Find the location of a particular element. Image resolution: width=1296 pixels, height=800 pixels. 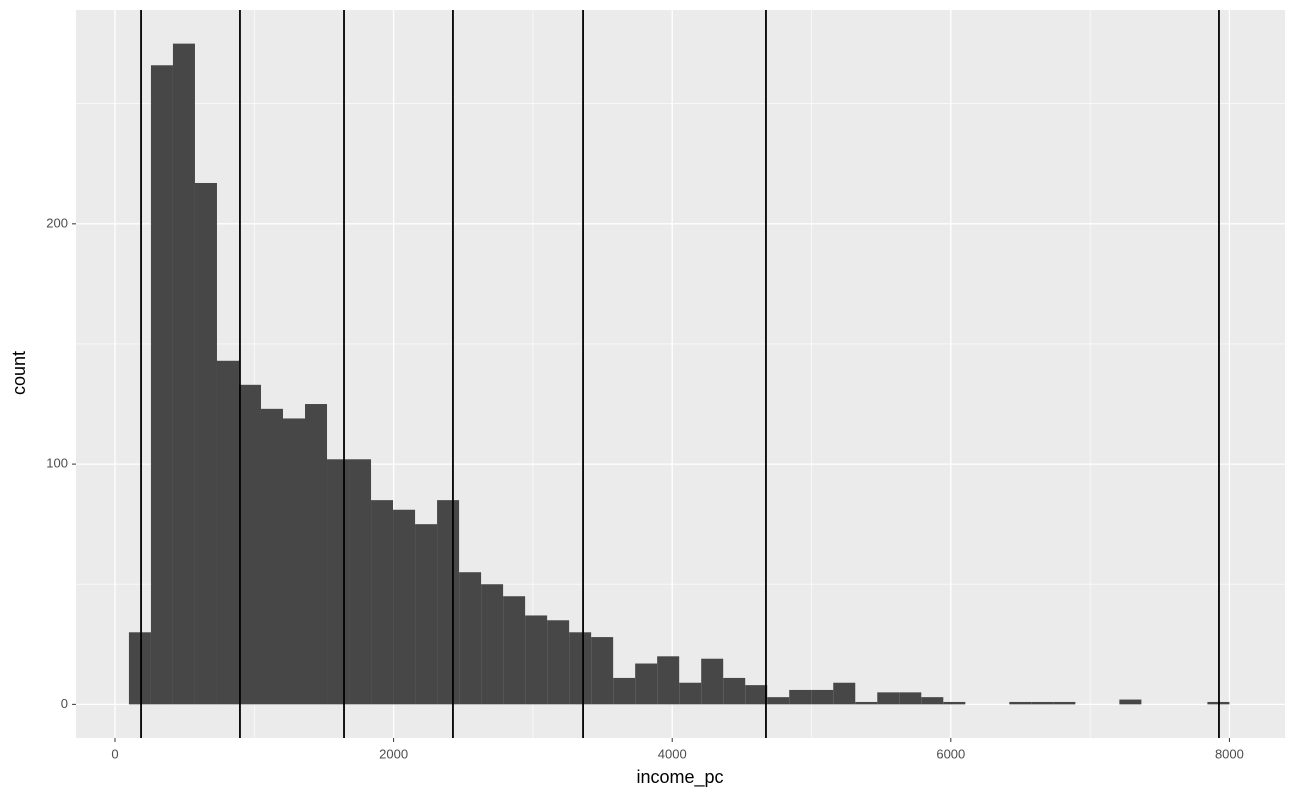

y-tick-label: 100 is located at coordinates (57, 463).